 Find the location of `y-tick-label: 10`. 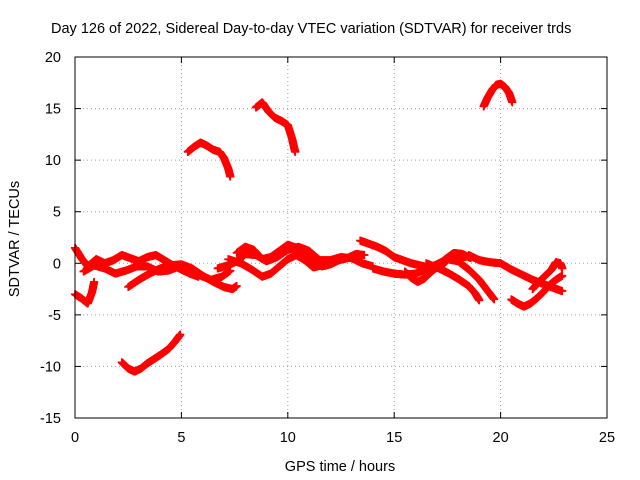

y-tick-label: 10 is located at coordinates (53, 161).